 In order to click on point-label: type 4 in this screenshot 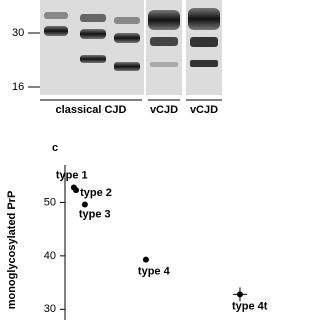, I will do `click(154, 272)`.